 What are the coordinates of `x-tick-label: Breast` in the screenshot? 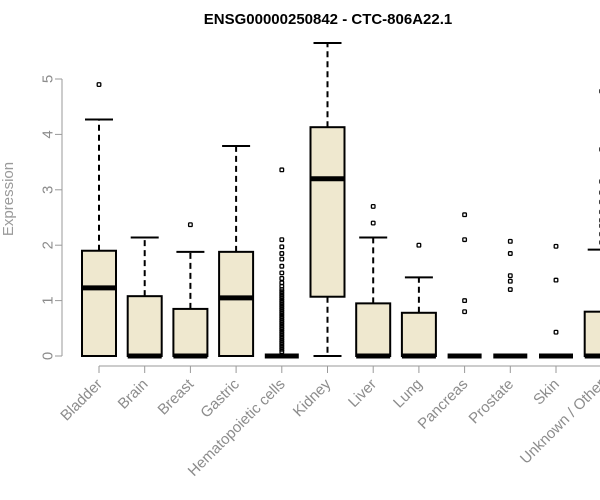 It's located at (176, 396).